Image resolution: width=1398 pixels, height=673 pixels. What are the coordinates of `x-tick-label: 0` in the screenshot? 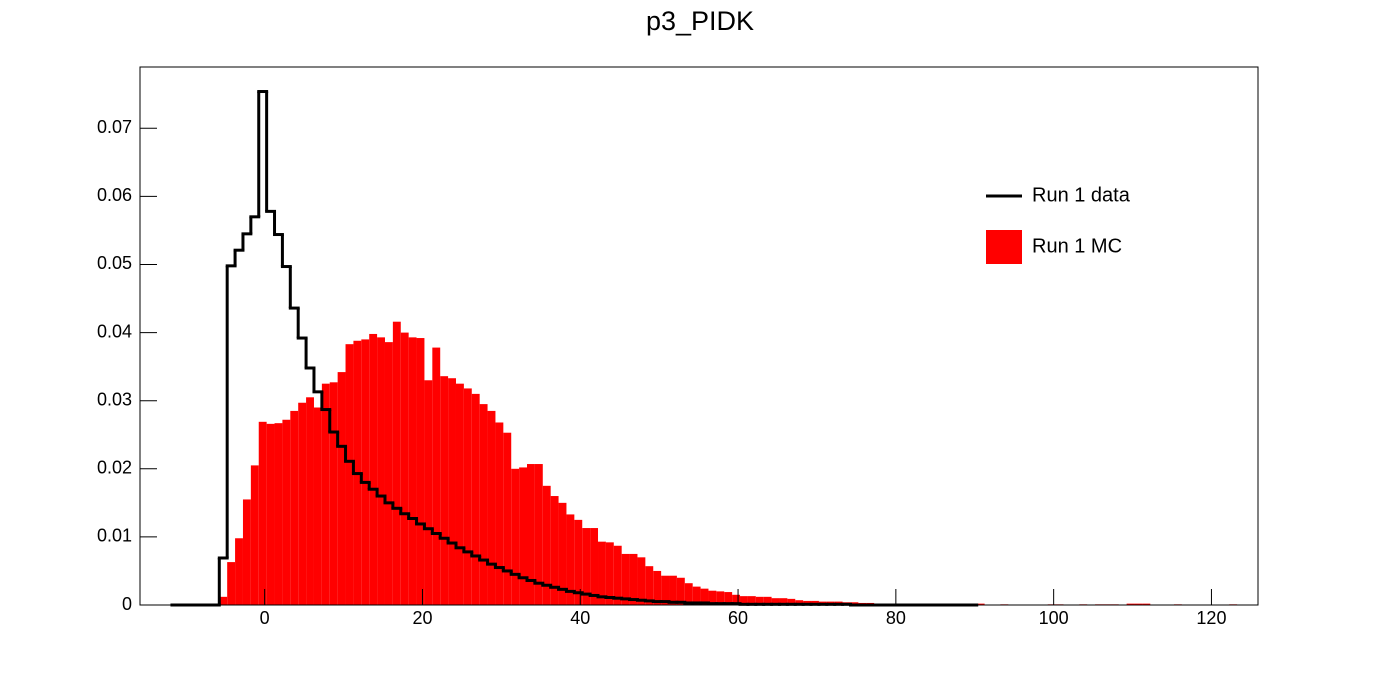 It's located at (265, 618).